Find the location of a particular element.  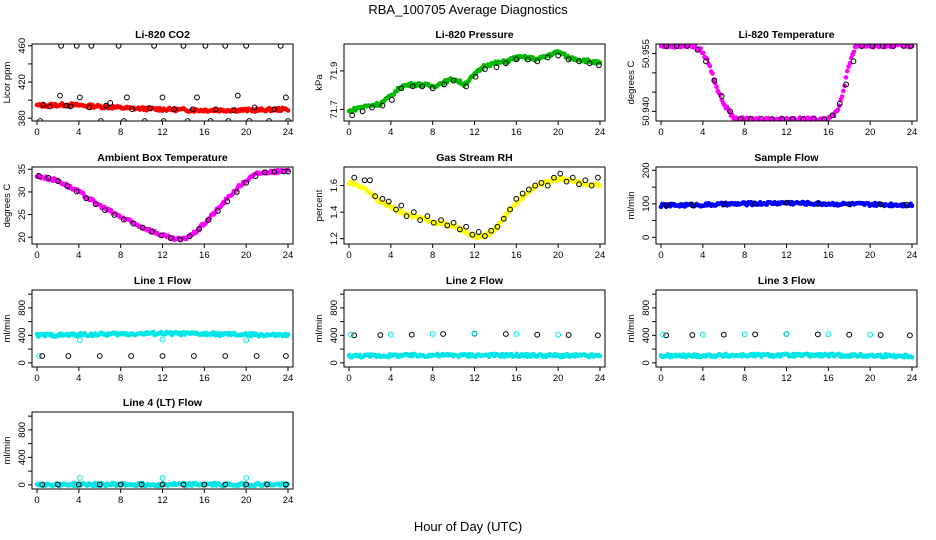

panel-1-x-tick-label: 24 is located at coordinates (600, 132).